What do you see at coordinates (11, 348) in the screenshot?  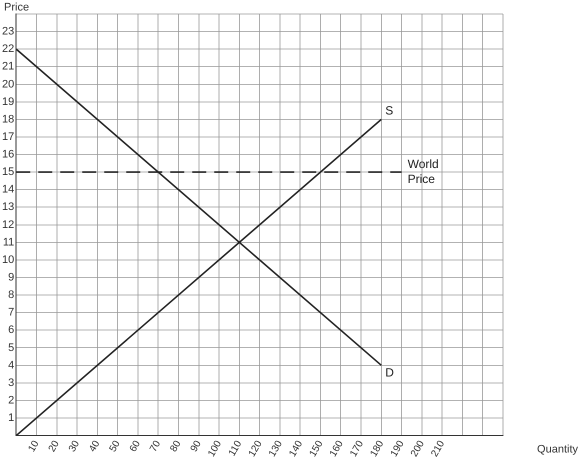 I see `y-tick-label: 5` at bounding box center [11, 348].